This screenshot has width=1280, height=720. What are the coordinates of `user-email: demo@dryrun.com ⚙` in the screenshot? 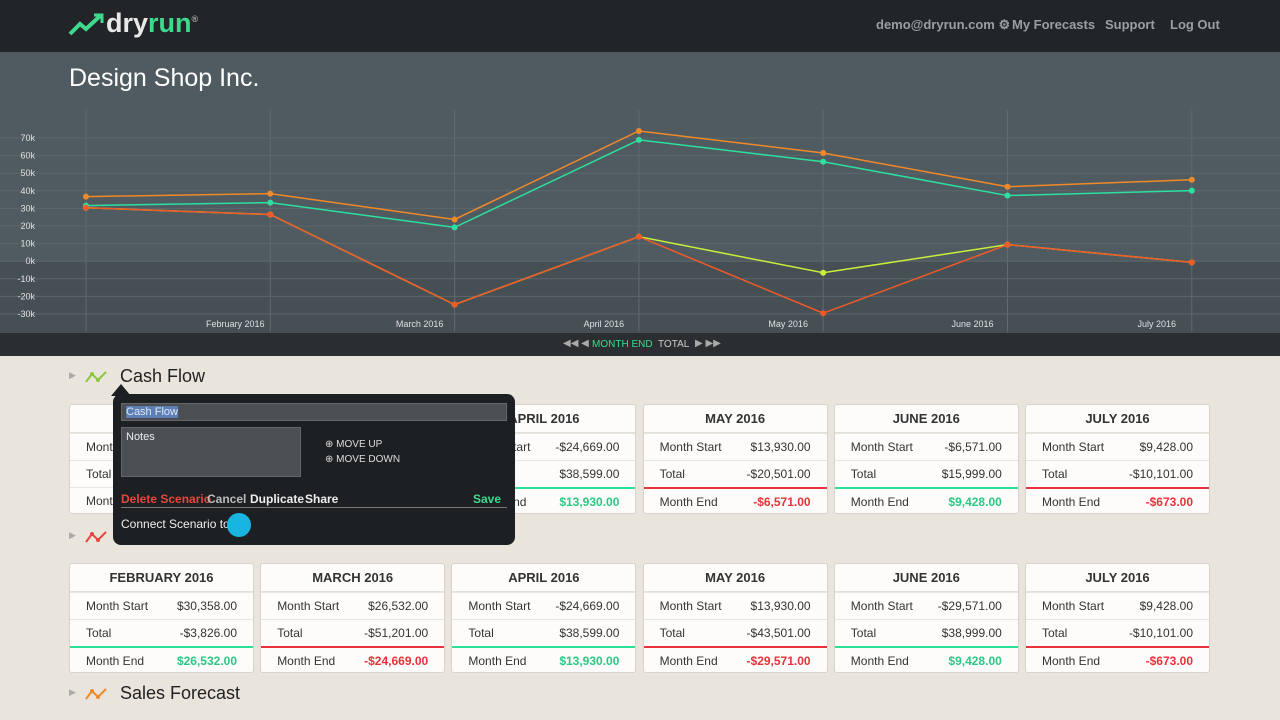 It's located at (943, 24).